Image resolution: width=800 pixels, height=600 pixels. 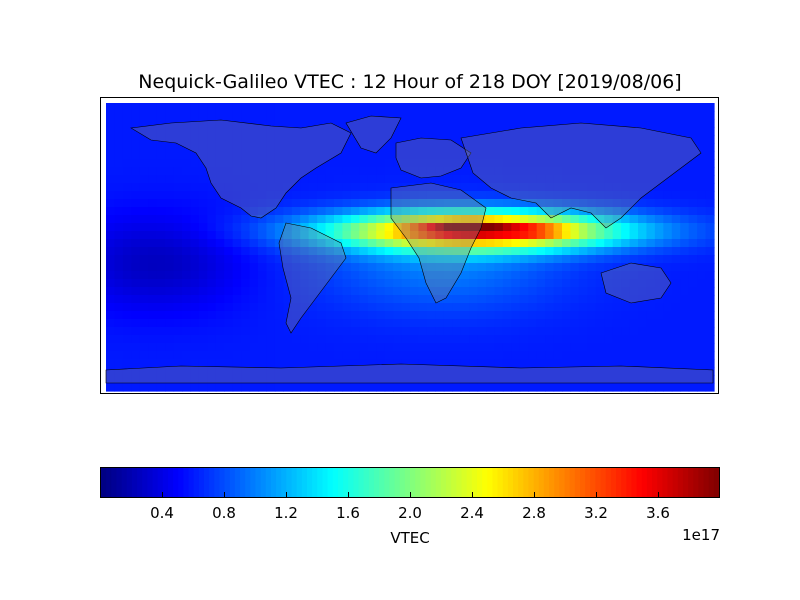 What do you see at coordinates (581, 175) in the screenshot?
I see `asia` at bounding box center [581, 175].